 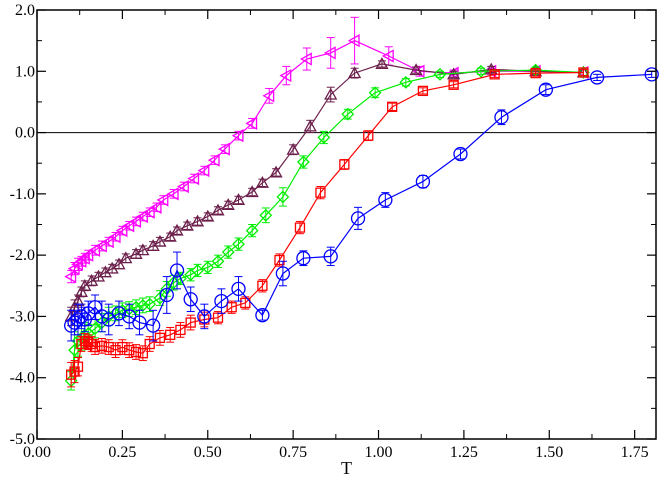 What do you see at coordinates (346, 468) in the screenshot?
I see `x-axis-title: T` at bounding box center [346, 468].